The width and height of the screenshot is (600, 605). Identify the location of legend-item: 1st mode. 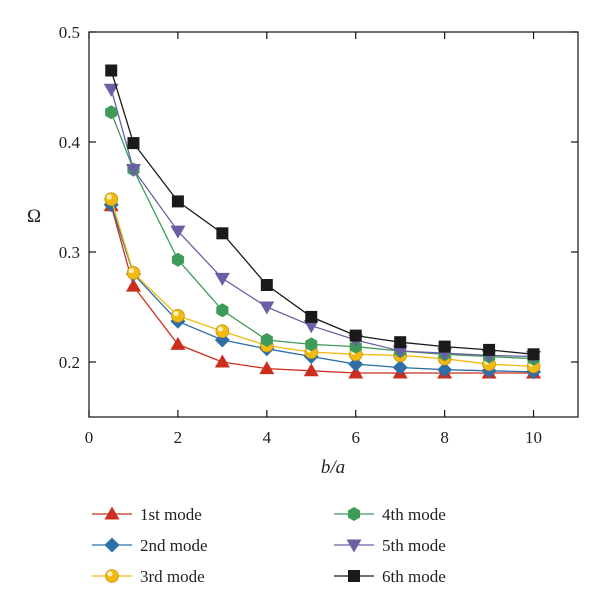
(147, 514).